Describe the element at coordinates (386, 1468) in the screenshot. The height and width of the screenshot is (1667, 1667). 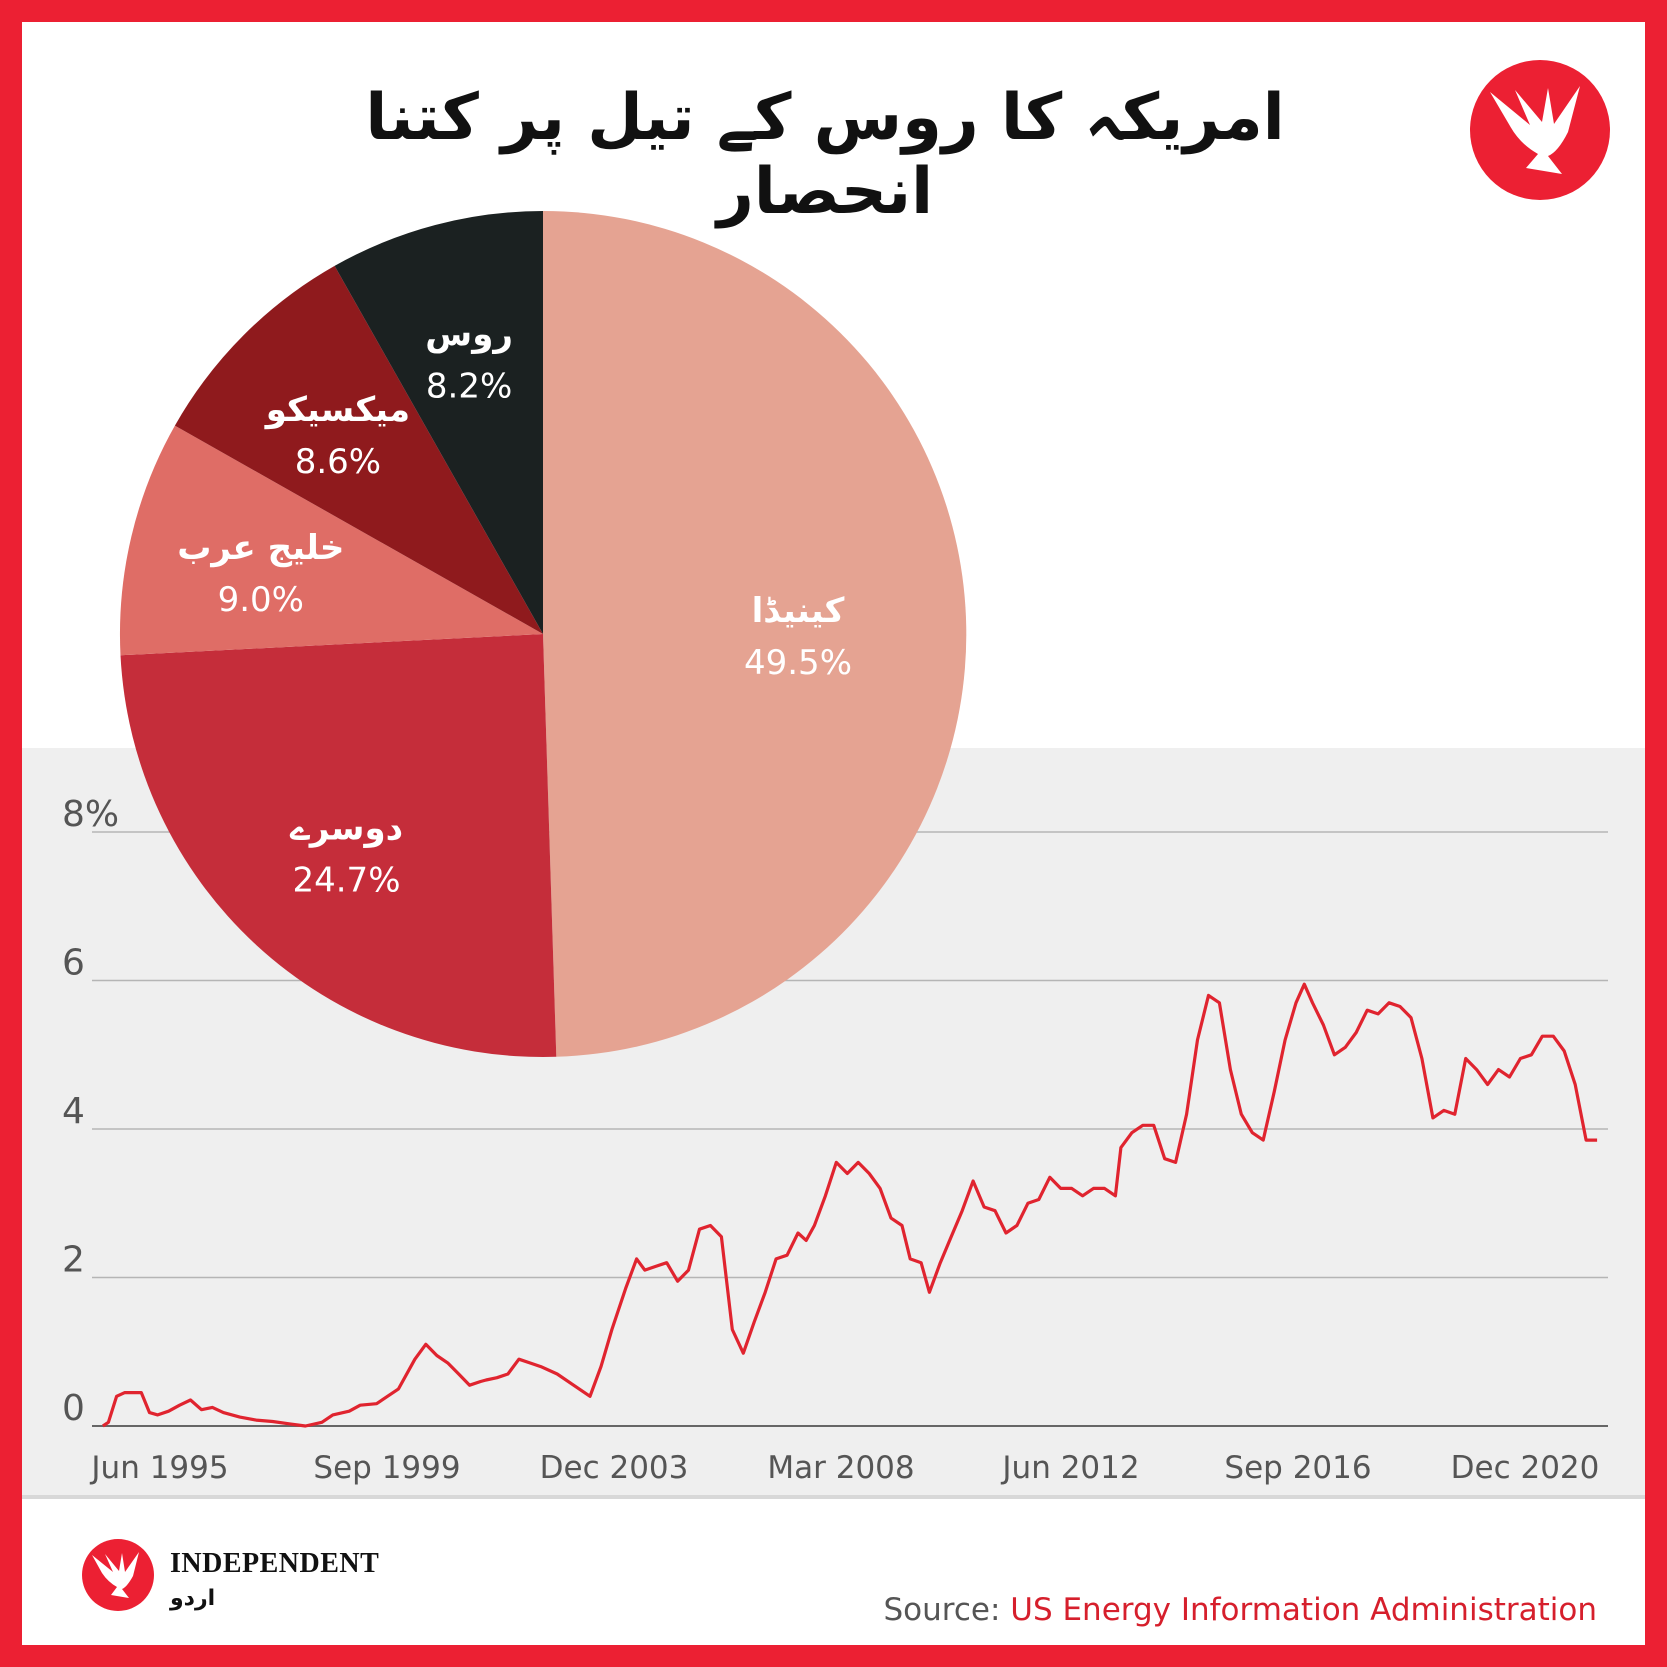
I see `x-tick-label: Sep 1999` at that location.